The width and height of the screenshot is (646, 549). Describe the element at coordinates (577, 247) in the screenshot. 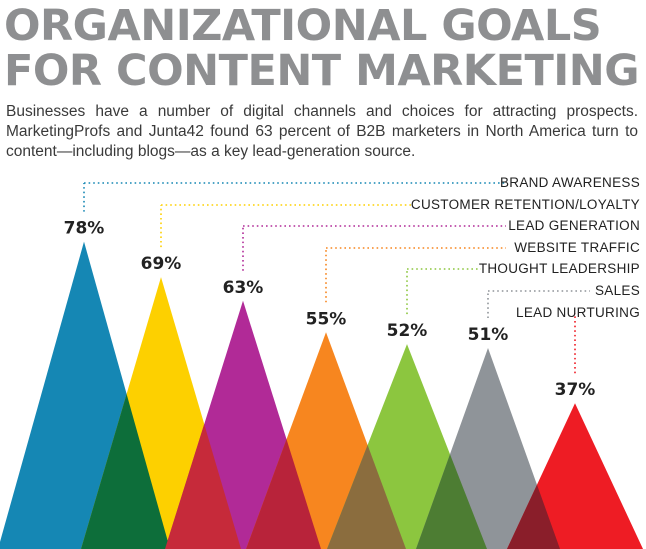

I see `category-label: WEBSITE TRAFFIC` at that location.